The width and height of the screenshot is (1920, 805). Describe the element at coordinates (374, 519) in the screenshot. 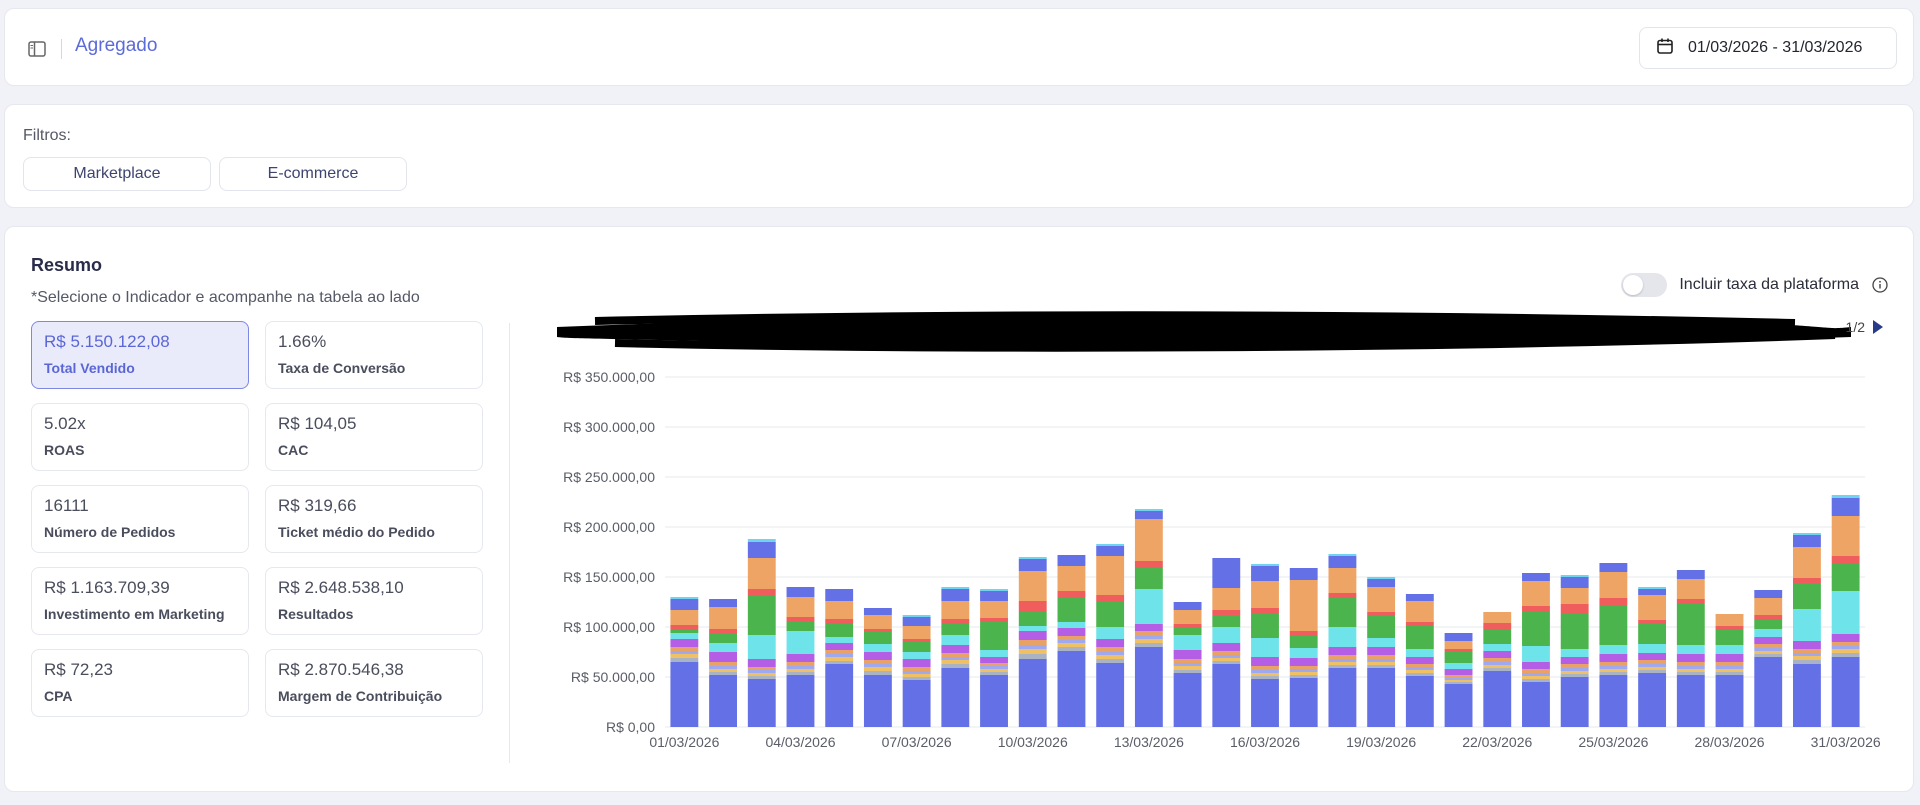

I see `kpi-card: R$ 319,66 Ticket médio do Pedido` at that location.